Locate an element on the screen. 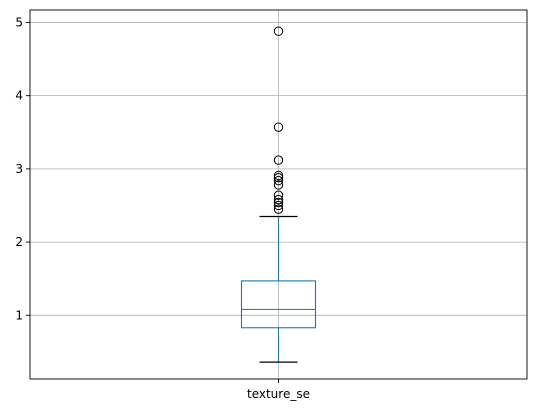 The height and width of the screenshot is (413, 534). y-tick-label: 2 is located at coordinates (19, 242).